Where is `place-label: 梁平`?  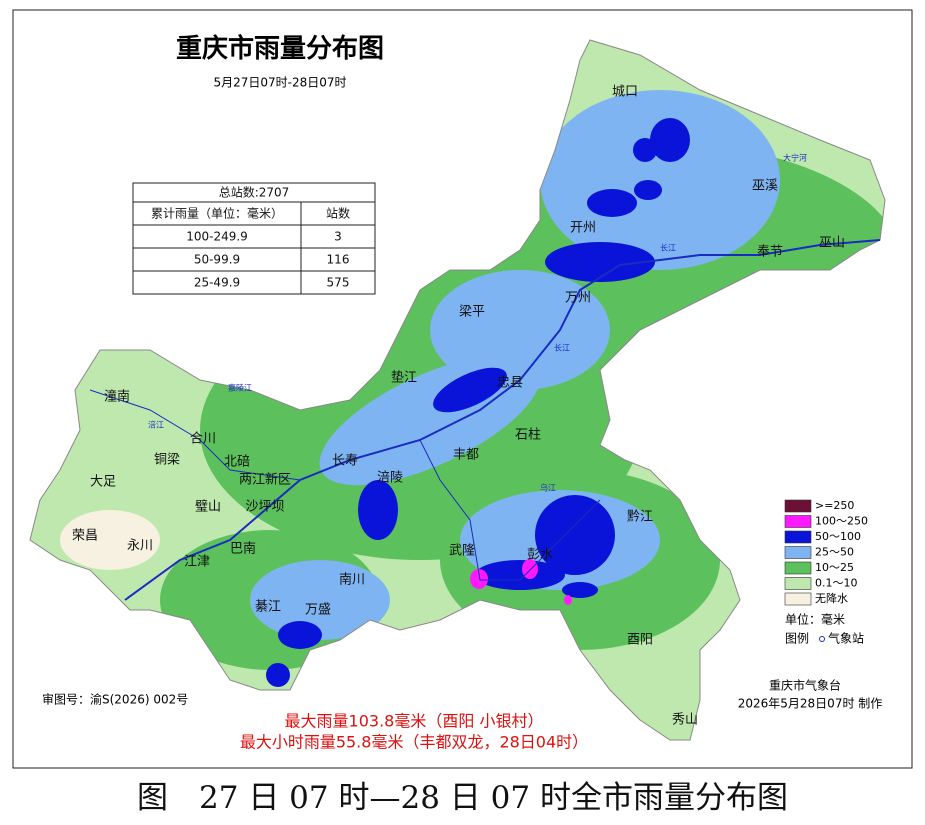
place-label: 梁平 is located at coordinates (472, 312).